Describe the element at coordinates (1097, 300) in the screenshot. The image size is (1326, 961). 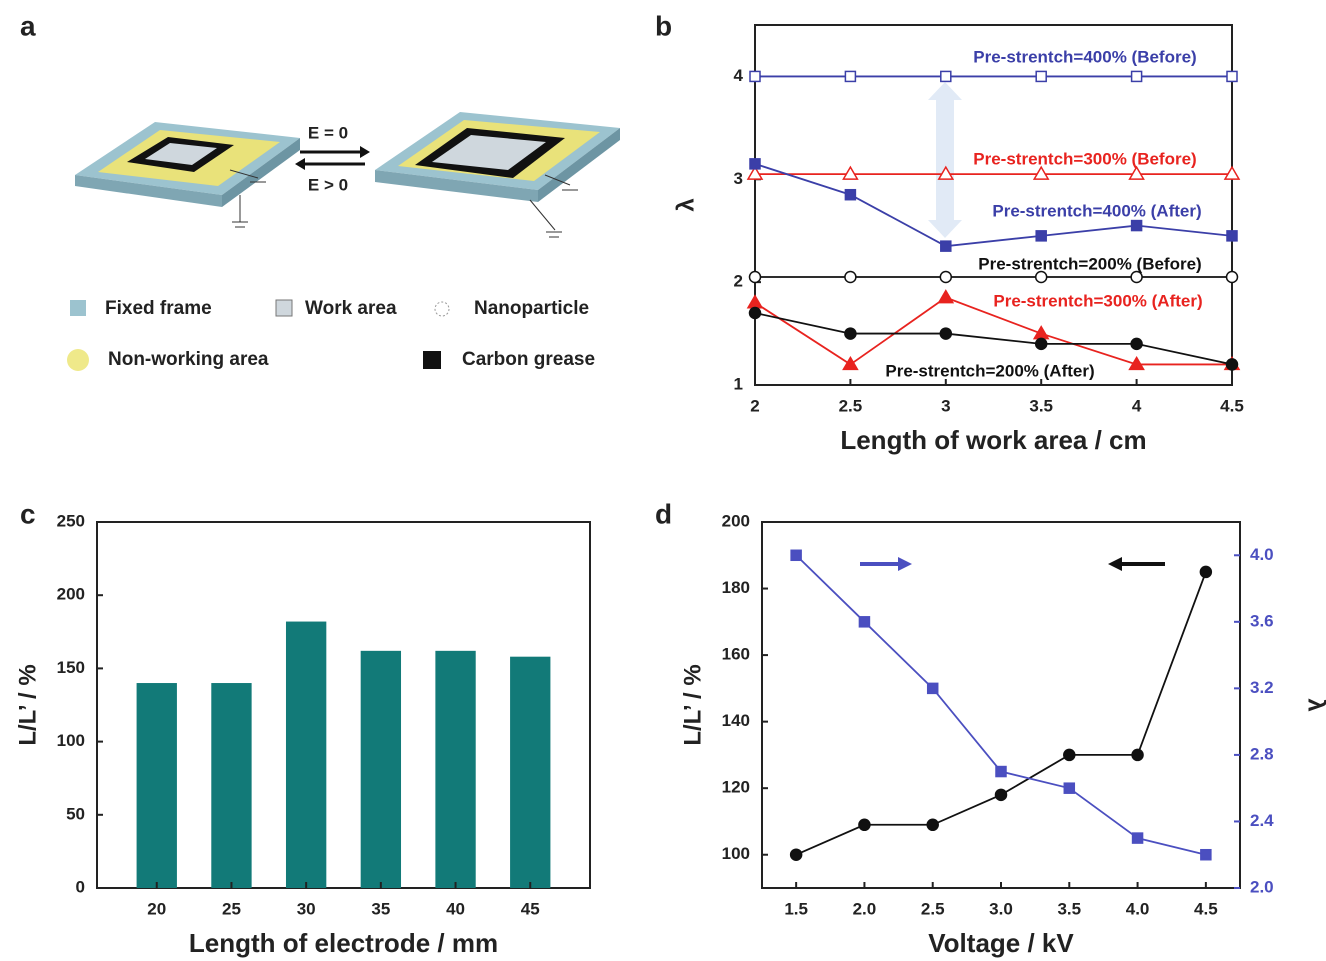
I see `series-label: Pre-strentch=300% (After)` at that location.